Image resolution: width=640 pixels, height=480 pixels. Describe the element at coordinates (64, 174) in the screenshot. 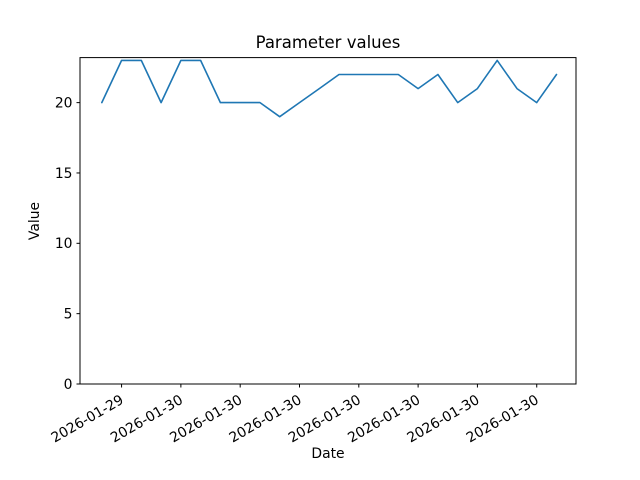

I see `y-tick-label: 15` at that location.